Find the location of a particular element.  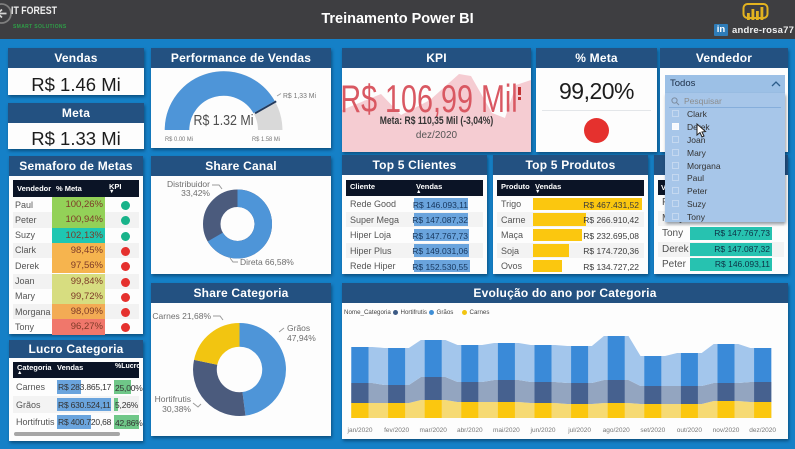

svg-text: R$ 1.32 Mi is located at coordinates (224, 120).